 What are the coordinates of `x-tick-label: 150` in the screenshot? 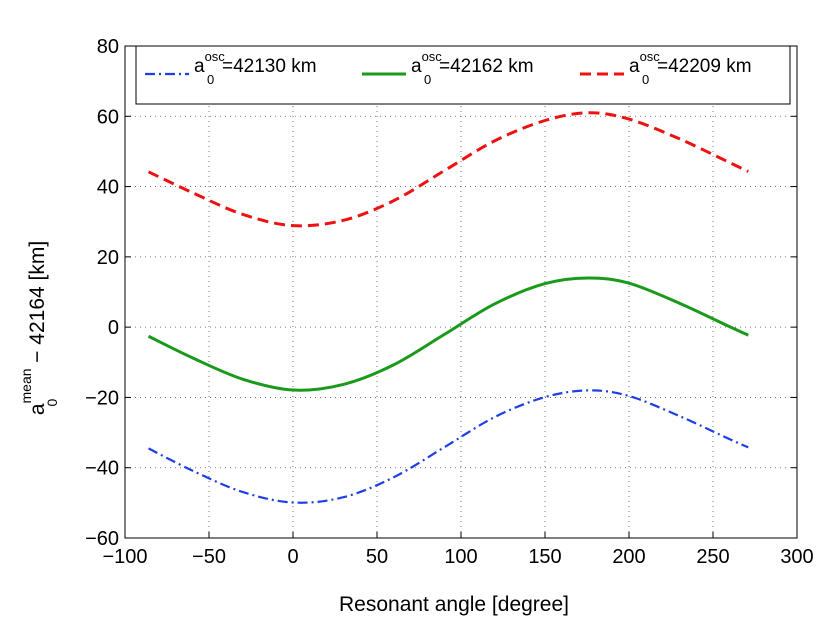 It's located at (544, 557).